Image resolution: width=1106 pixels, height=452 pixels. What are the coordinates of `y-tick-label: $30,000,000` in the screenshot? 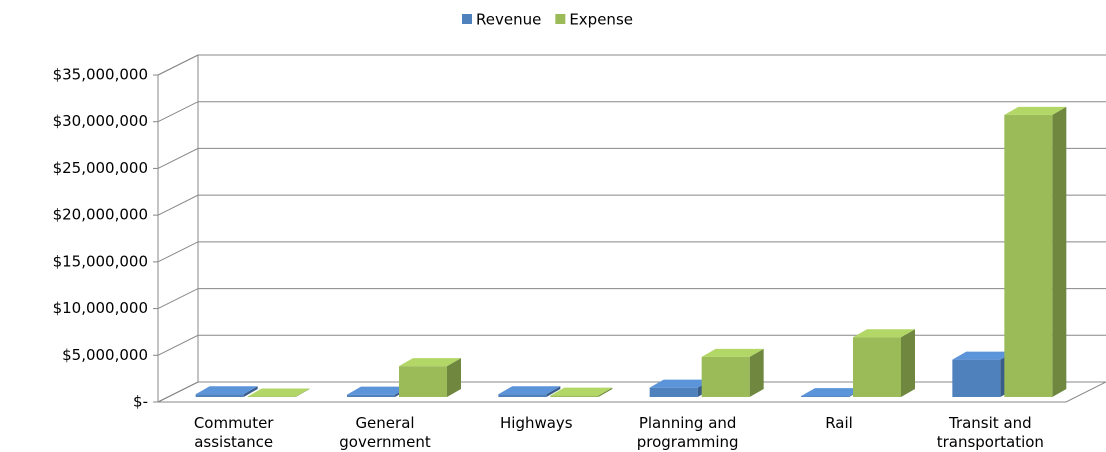 It's located at (100, 121).